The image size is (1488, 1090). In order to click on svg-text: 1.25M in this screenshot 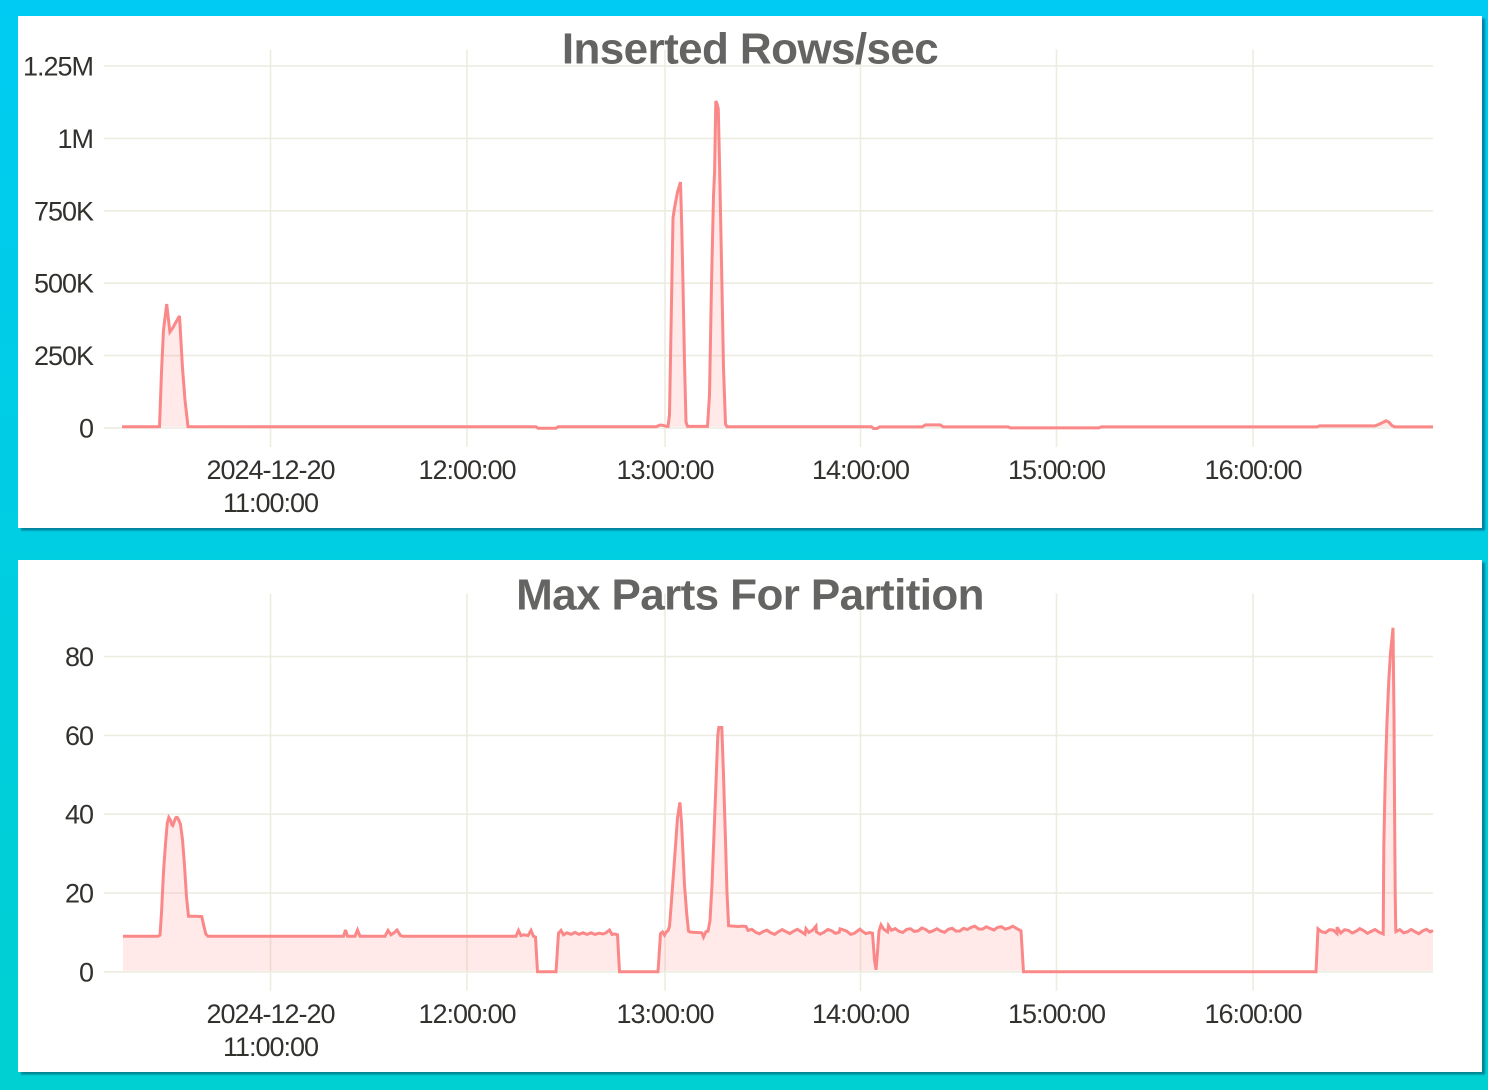, I will do `click(58, 67)`.